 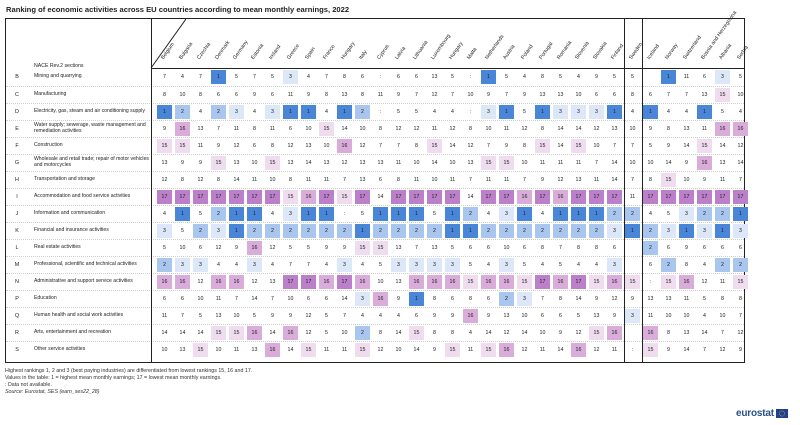 What do you see at coordinates (275, 52) in the screenshot?
I see `country-label: Ireland` at bounding box center [275, 52].